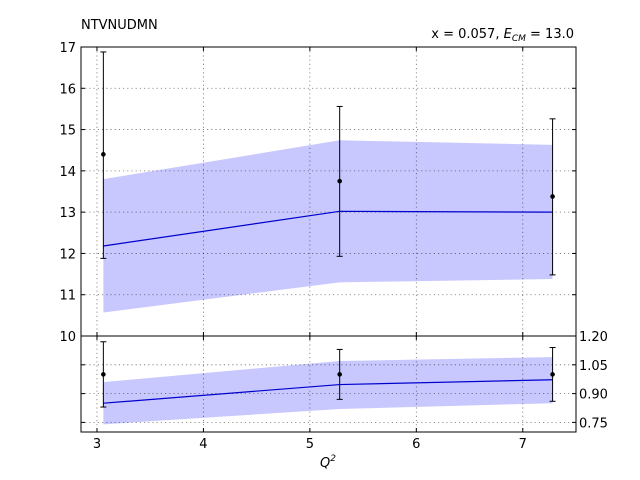 This screenshot has width=640, height=480. Describe the element at coordinates (67, 254) in the screenshot. I see `main-ytick-label-12: 12` at that location.